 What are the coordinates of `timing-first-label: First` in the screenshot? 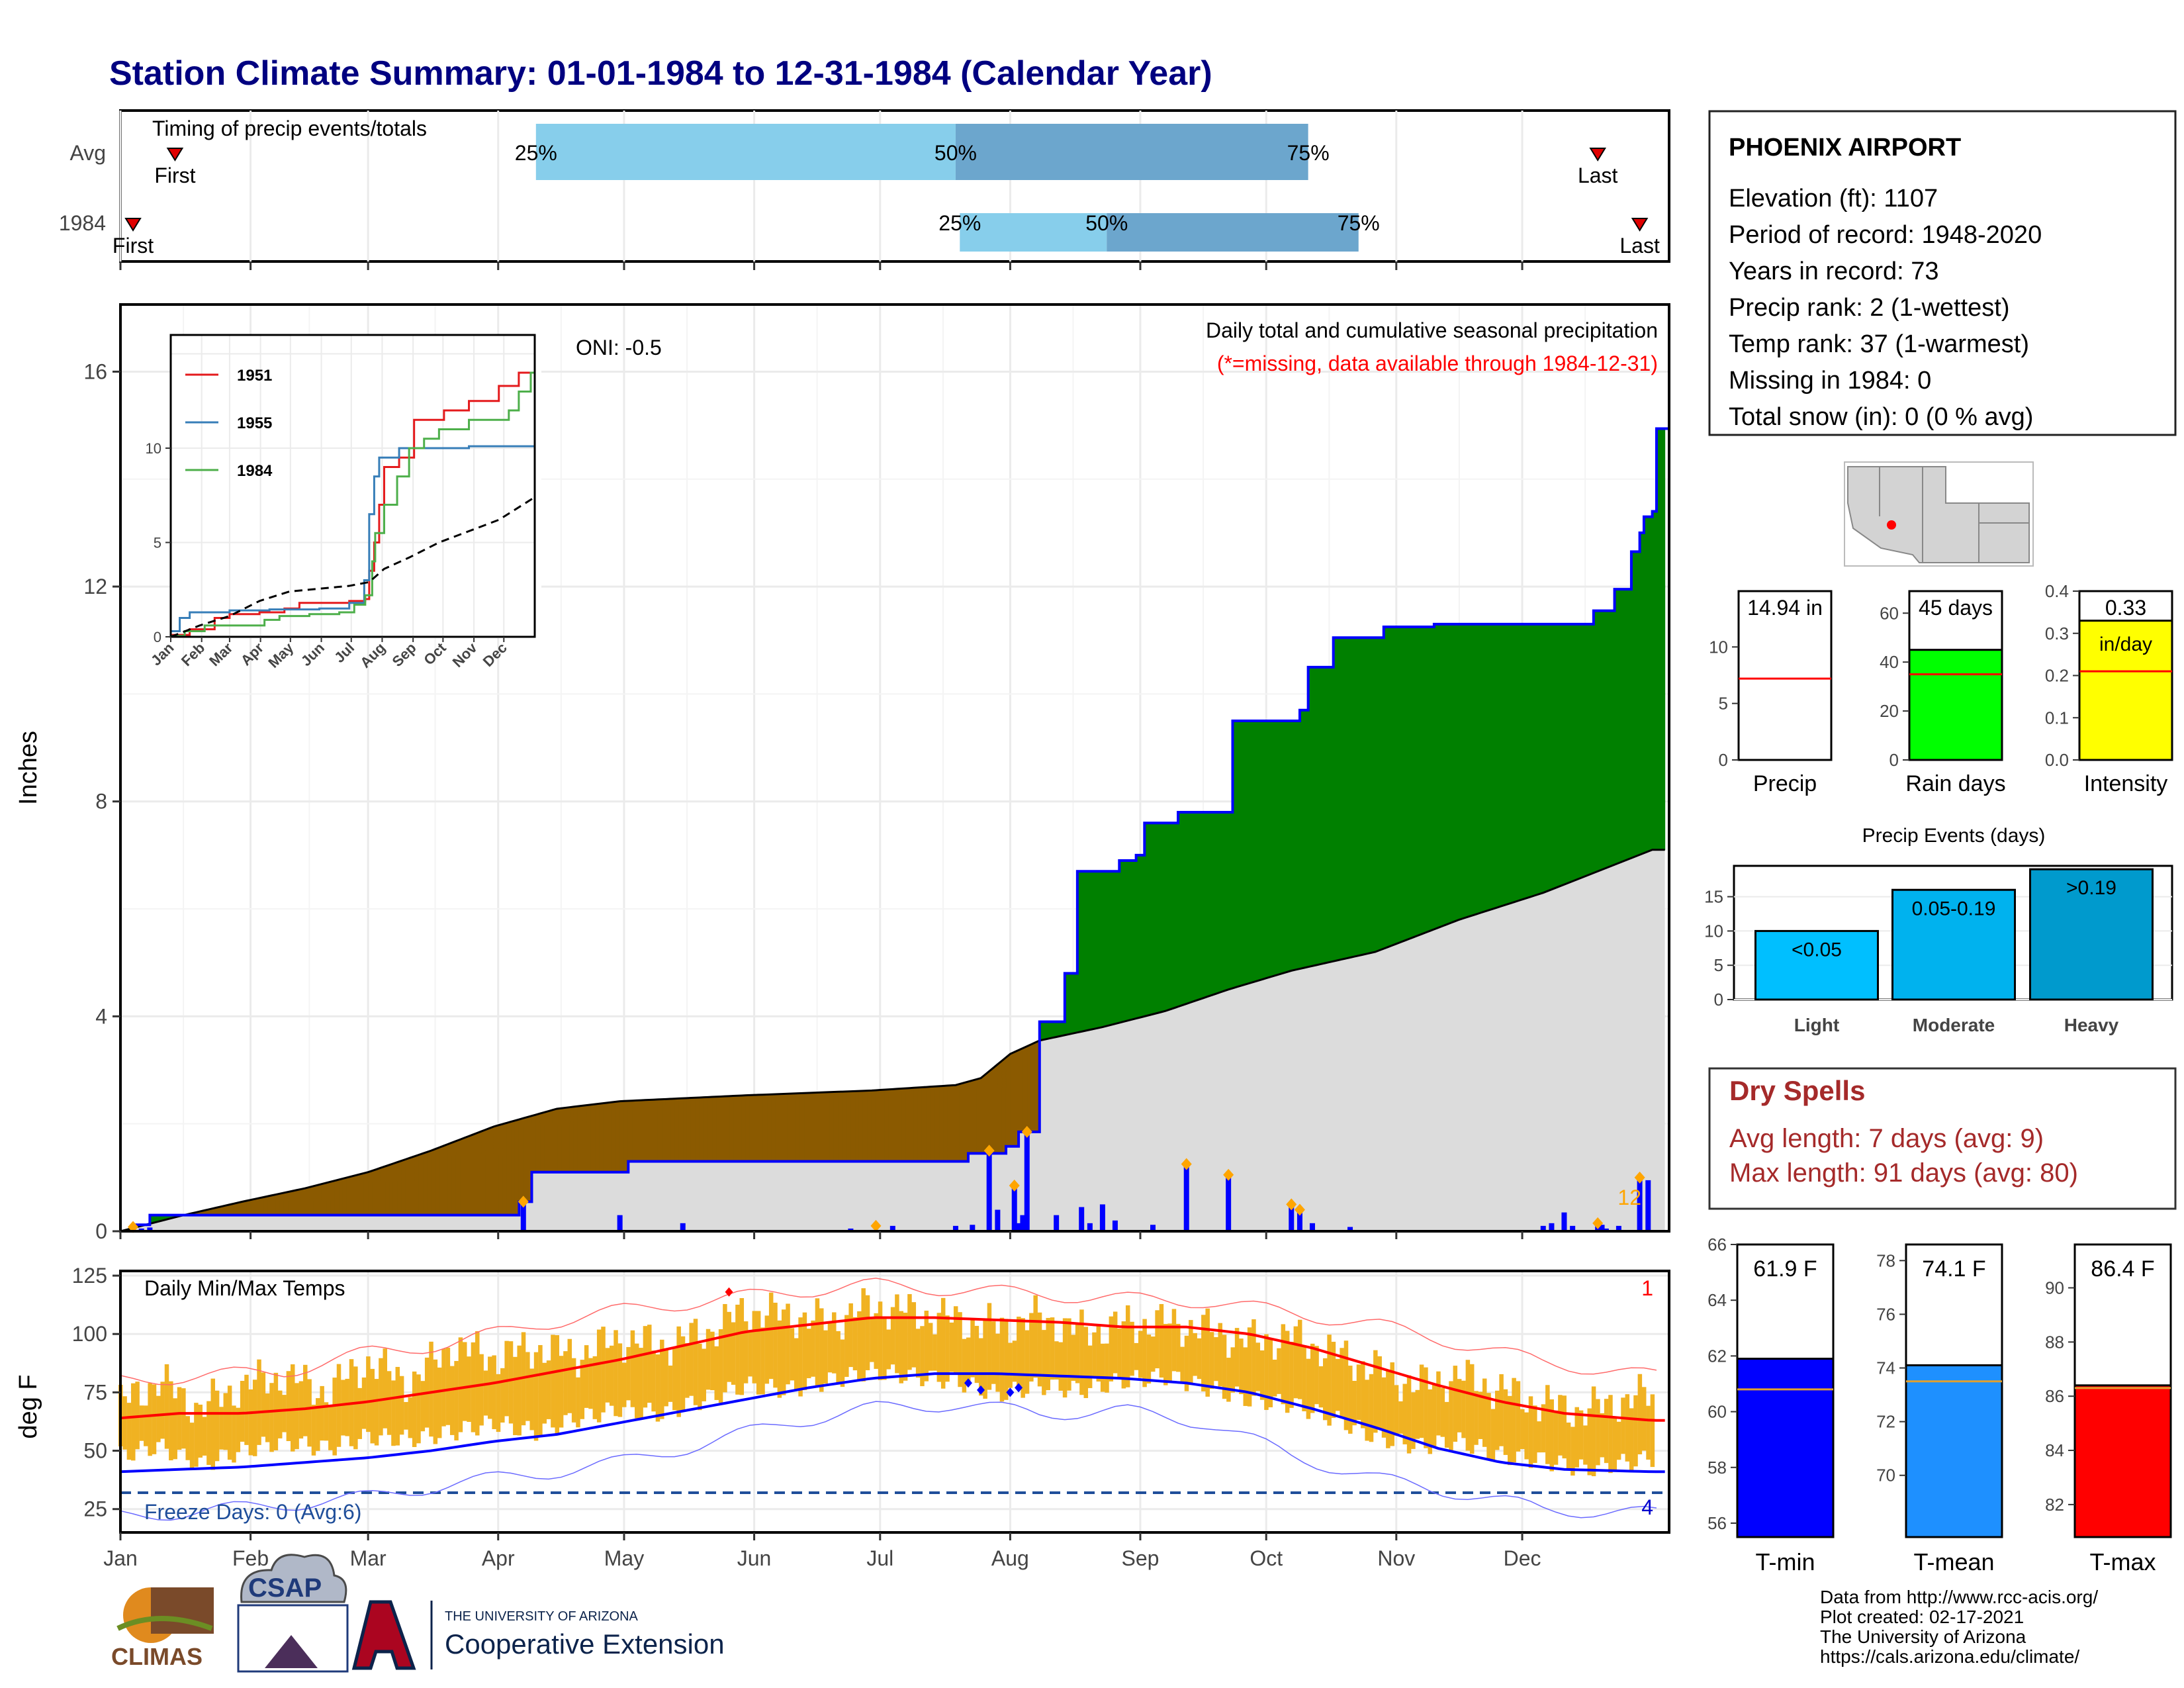 It's located at (175, 175).